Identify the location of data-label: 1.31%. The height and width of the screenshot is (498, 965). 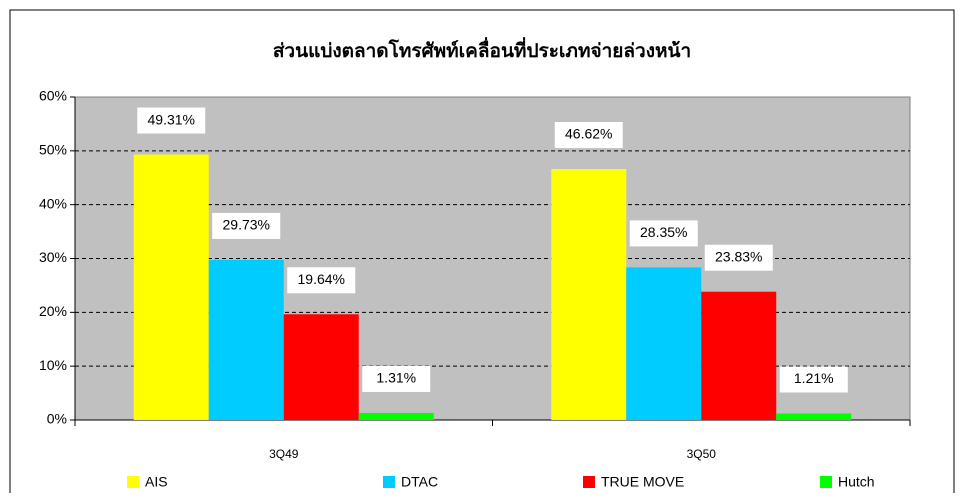
(396, 378).